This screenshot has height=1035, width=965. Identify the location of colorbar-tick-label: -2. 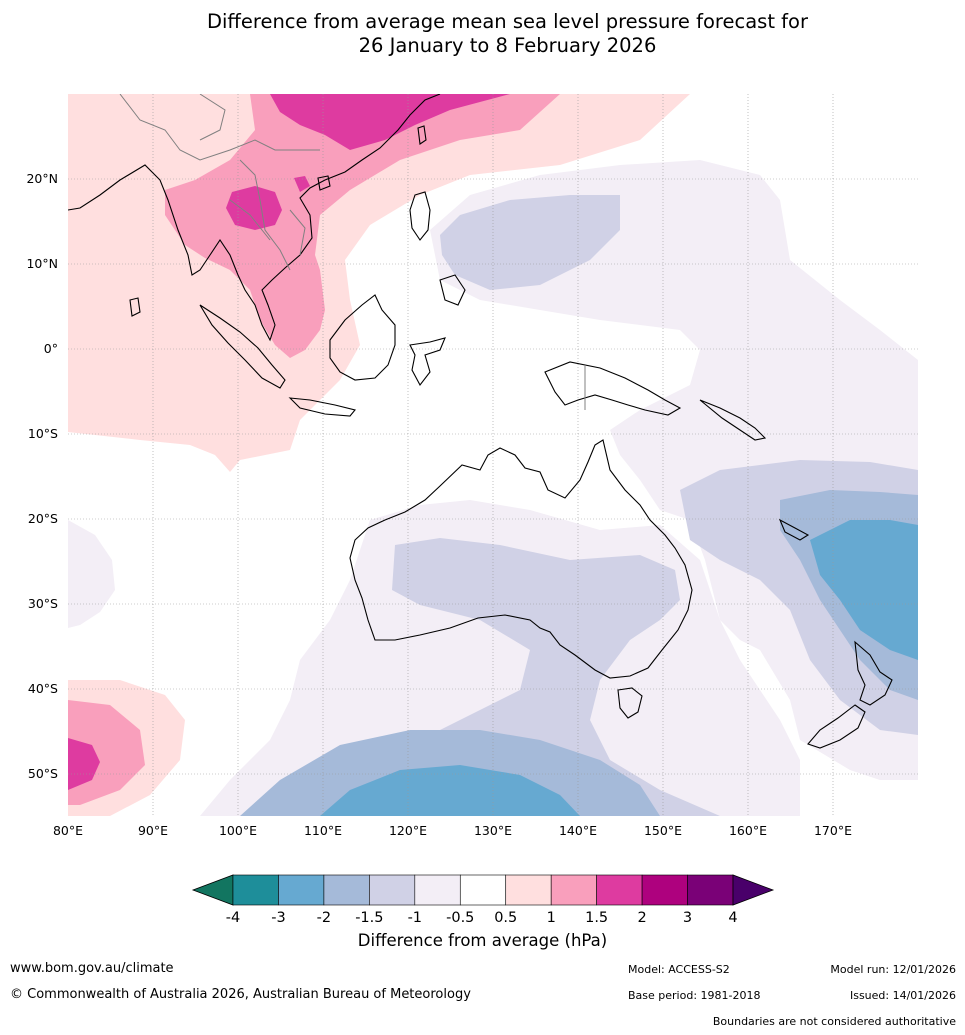
(324, 918).